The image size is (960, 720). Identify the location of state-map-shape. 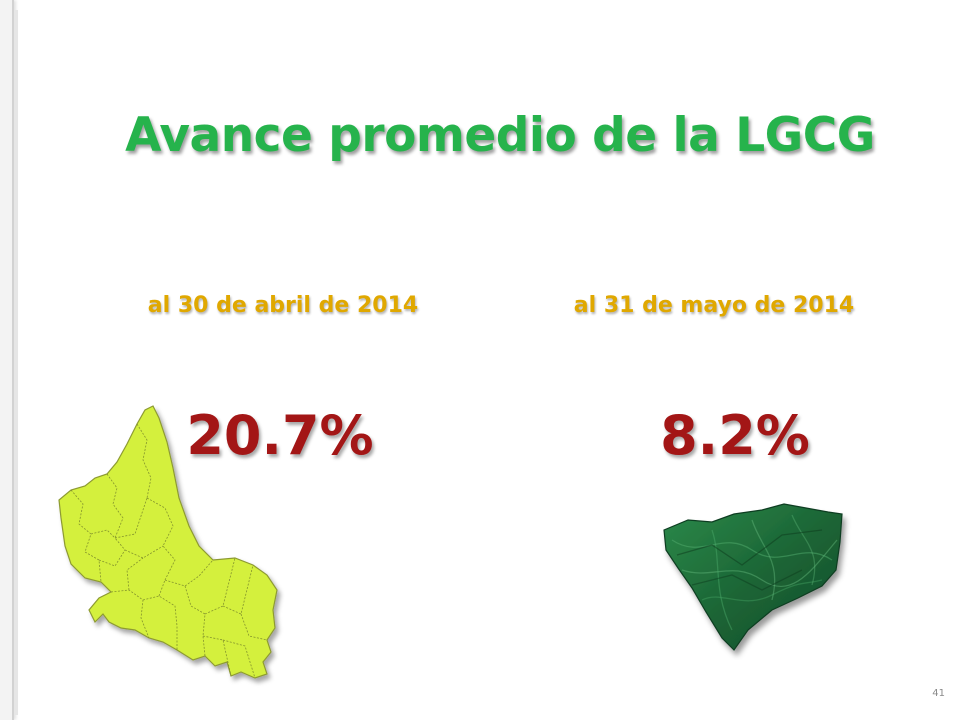
(168, 542).